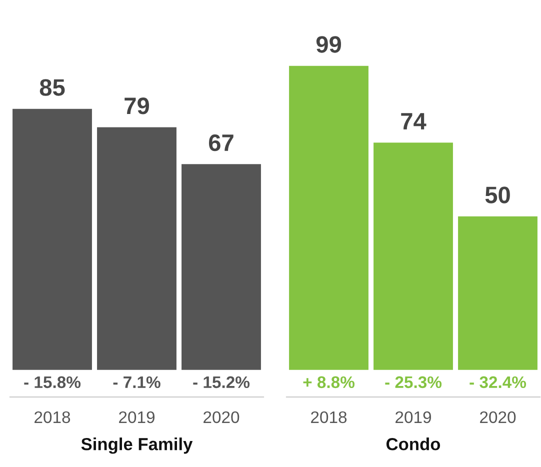 The image size is (541, 467). What do you see at coordinates (221, 143) in the screenshot?
I see `data-label: 67` at bounding box center [221, 143].